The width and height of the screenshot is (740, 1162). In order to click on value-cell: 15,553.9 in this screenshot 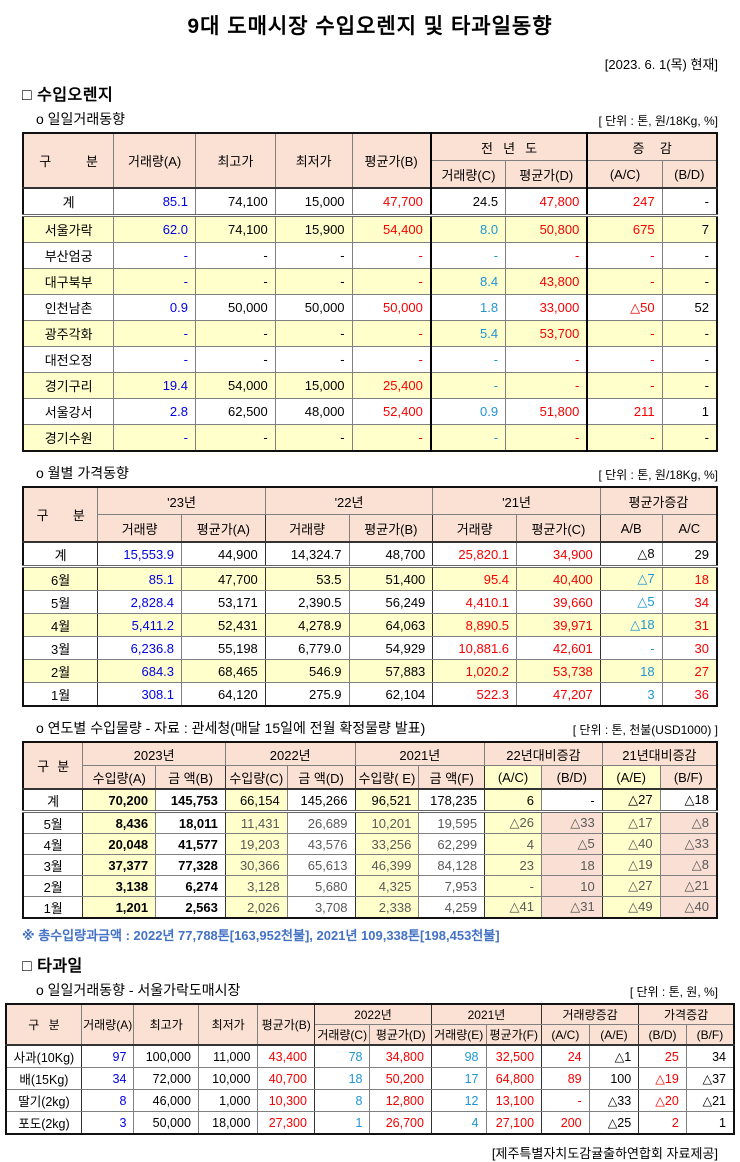, I will do `click(140, 554)`.